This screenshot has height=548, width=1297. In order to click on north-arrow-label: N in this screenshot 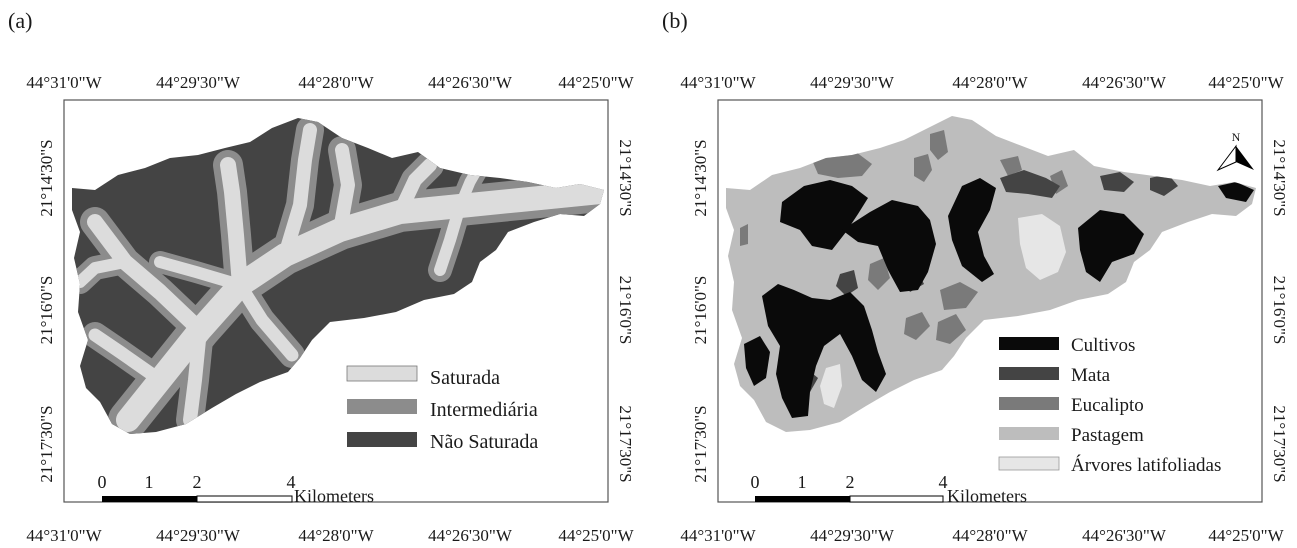, I will do `click(1236, 137)`.